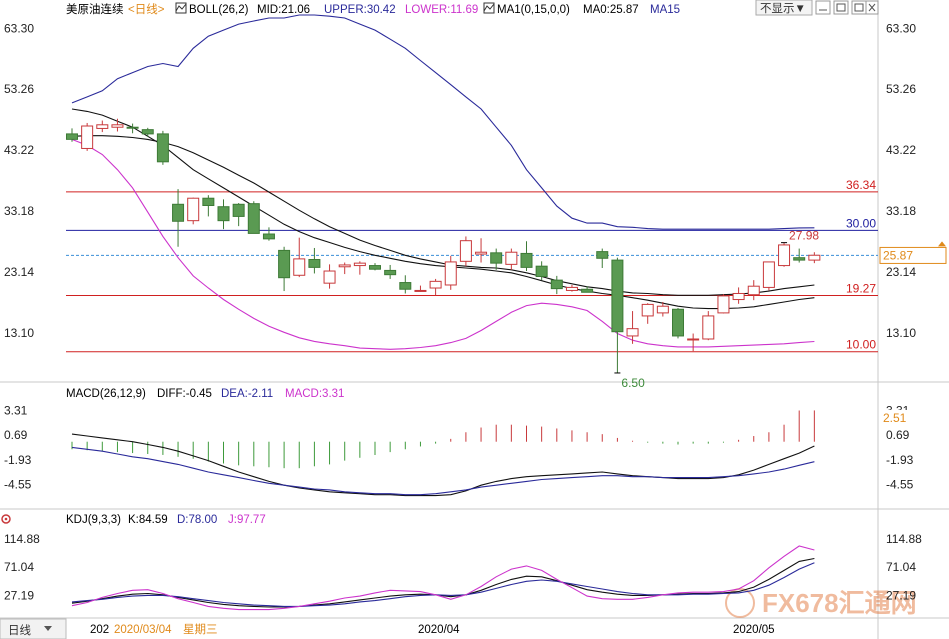  What do you see at coordinates (19, 89) in the screenshot?
I see `price-ytick-left: 53.26` at bounding box center [19, 89].